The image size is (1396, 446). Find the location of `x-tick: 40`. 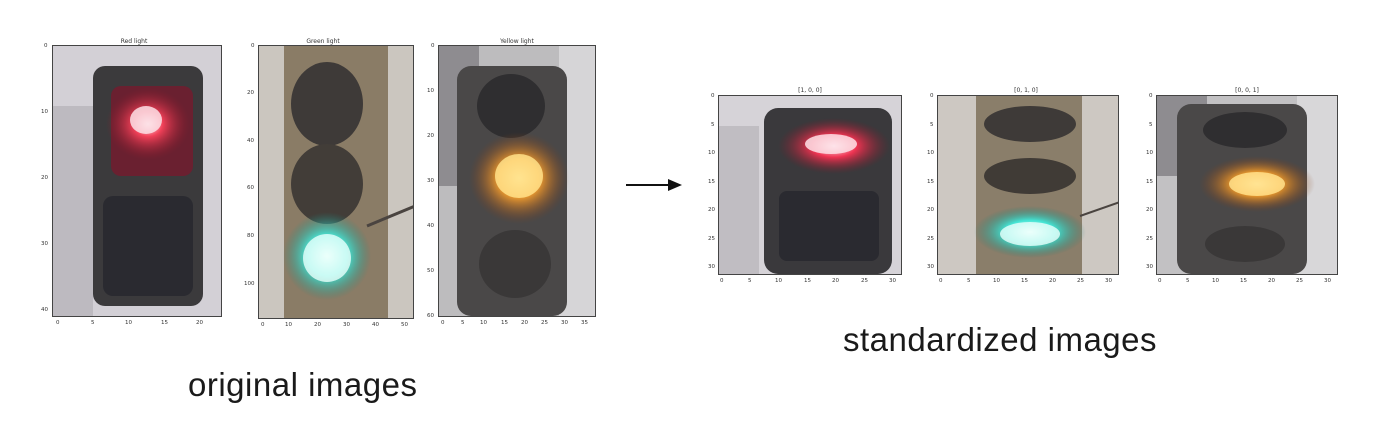

x-tick: 40 is located at coordinates (375, 325).